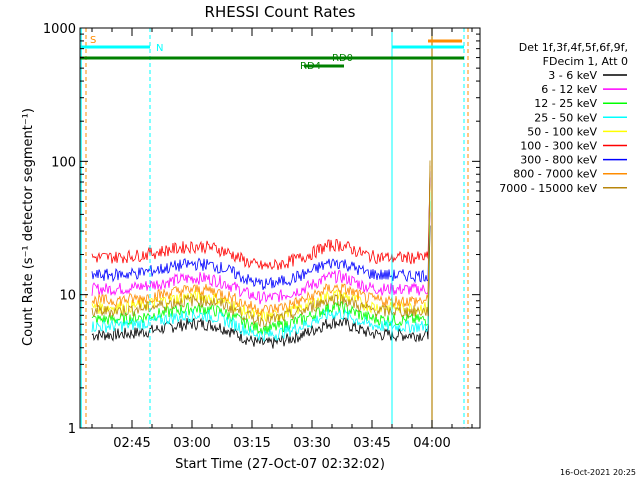 The height and width of the screenshot is (480, 640). What do you see at coordinates (63, 162) in the screenshot?
I see `y-tick-label-2: 100` at bounding box center [63, 162].